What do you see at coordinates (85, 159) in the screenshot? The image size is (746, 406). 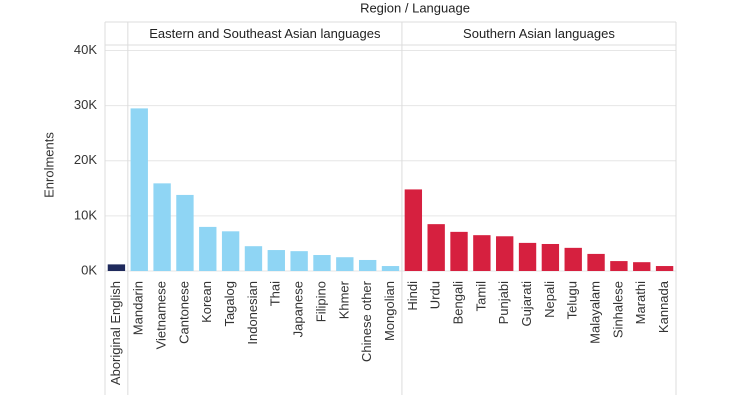 I see `y-tick-label: 20K` at bounding box center [85, 159].